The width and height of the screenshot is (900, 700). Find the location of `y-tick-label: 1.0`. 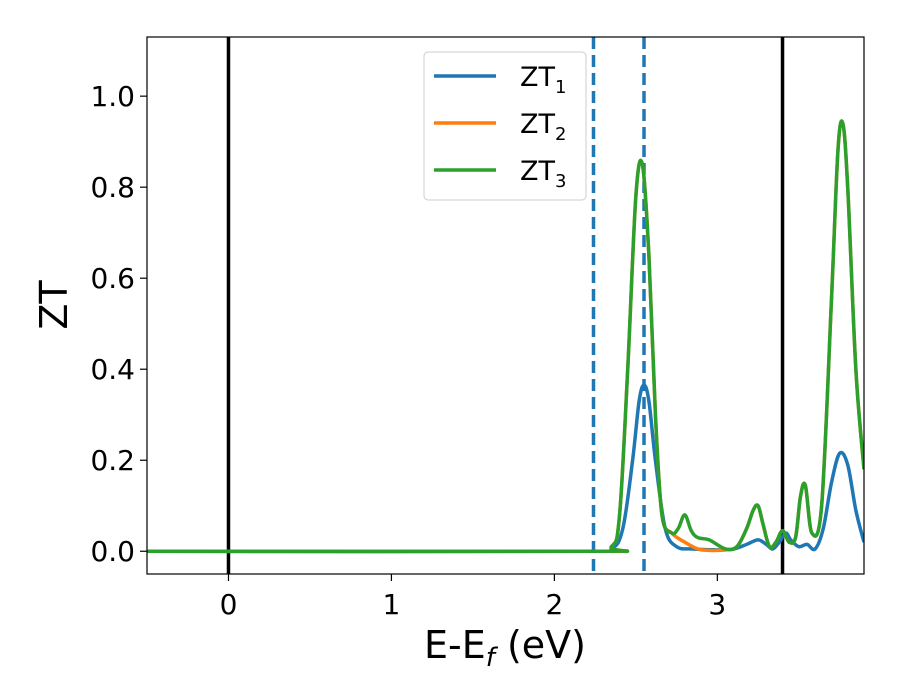

y-tick-label: 1.0 is located at coordinates (112, 96).